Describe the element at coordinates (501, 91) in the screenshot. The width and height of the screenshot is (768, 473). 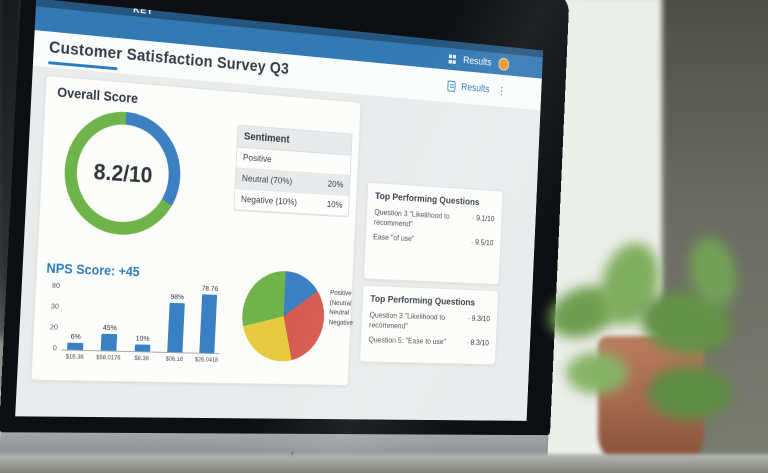
I see `kebab-menu-icon: ⋮` at that location.